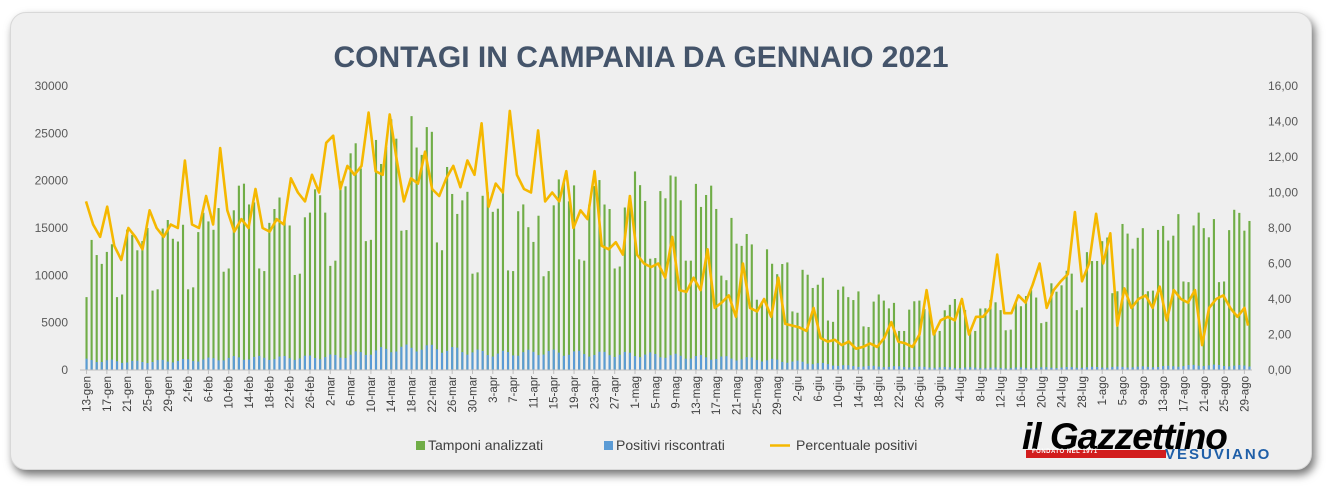 This screenshot has height=498, width=1342. What do you see at coordinates (52, 275) in the screenshot?
I see `y-tick-label: 10000` at bounding box center [52, 275].